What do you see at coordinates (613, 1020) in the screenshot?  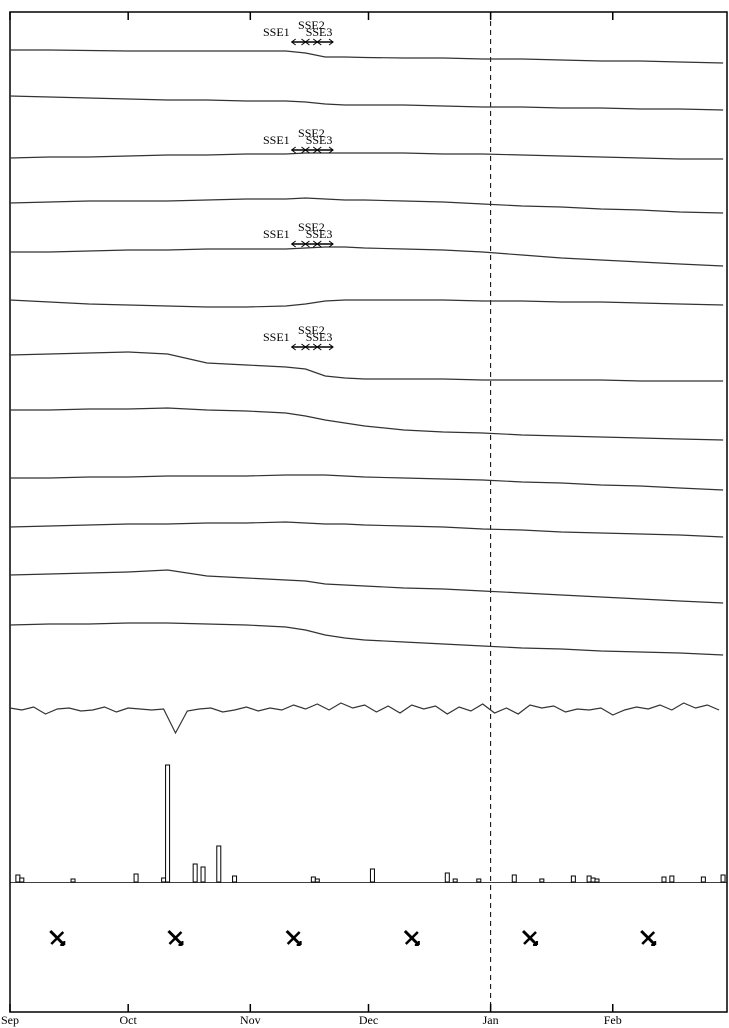 I see `x-tick-label: Feb` at bounding box center [613, 1020].